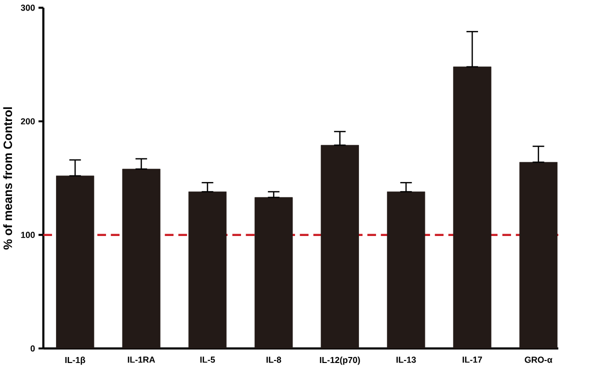 This screenshot has height=372, width=592. Describe the element at coordinates (28, 235) in the screenshot. I see `y-tick-label: 100` at that location.